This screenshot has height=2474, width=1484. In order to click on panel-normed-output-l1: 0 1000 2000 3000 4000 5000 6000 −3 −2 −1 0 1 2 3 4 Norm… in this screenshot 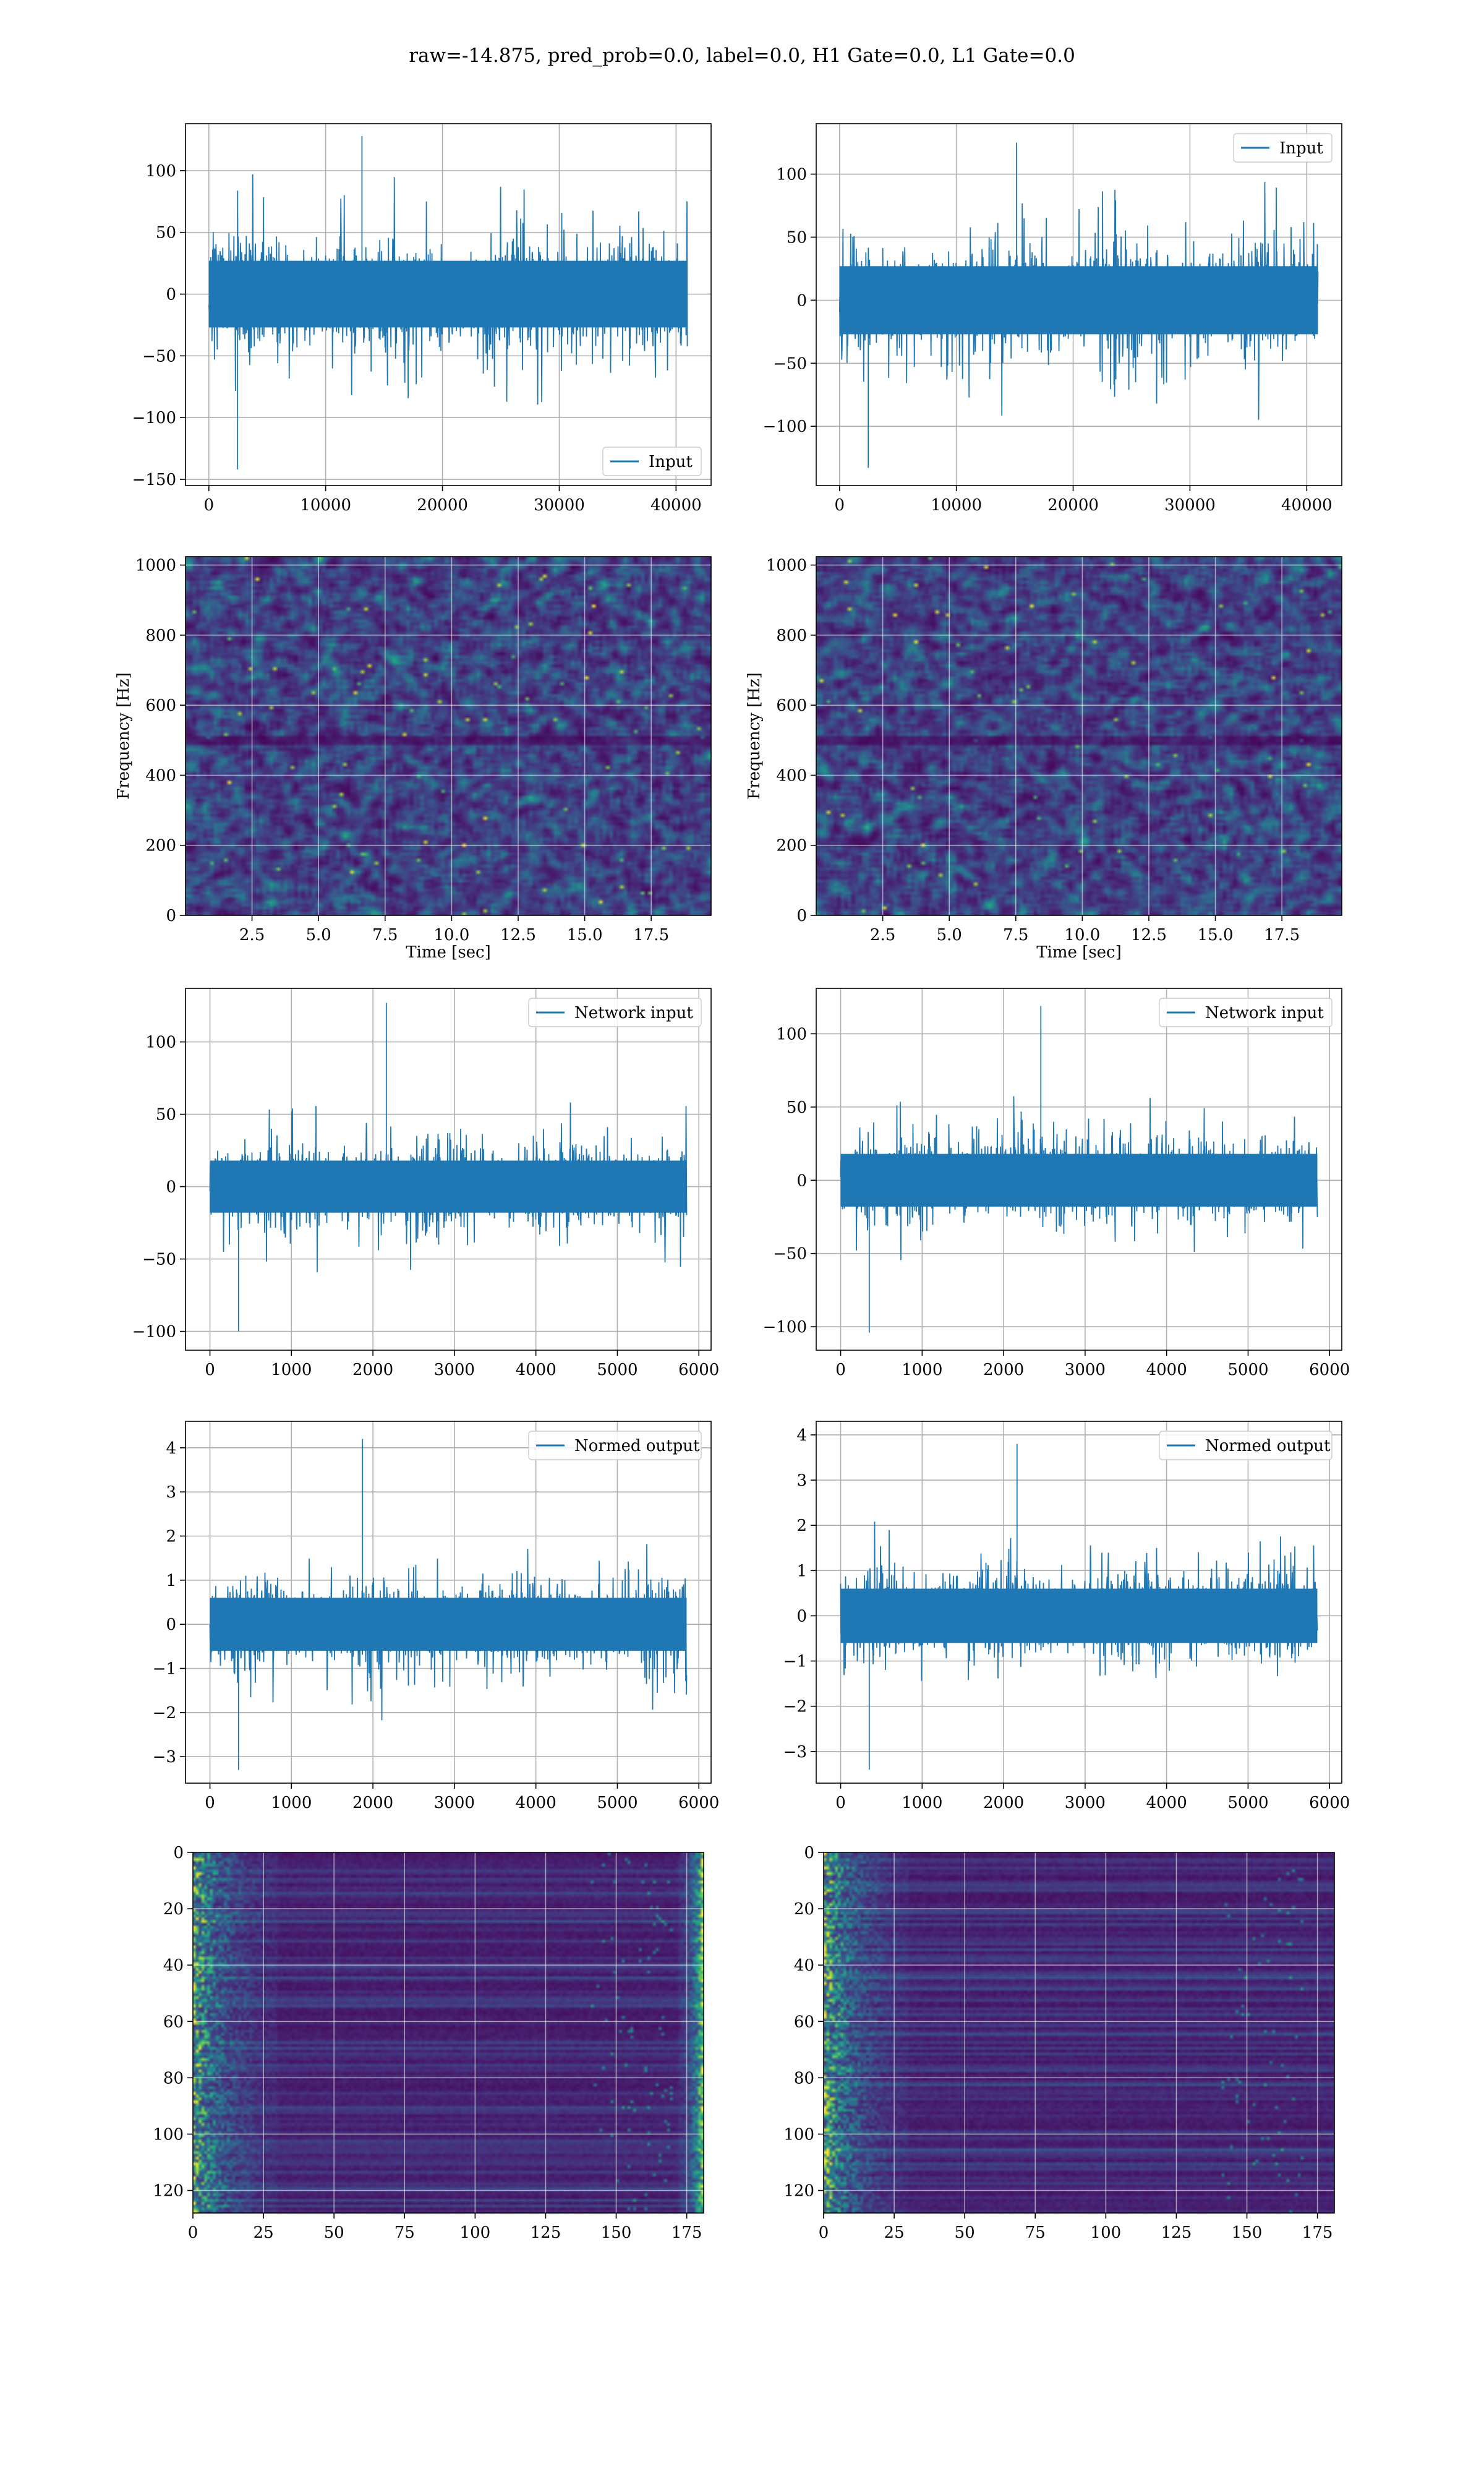, I will do `click(1066, 1616)`.